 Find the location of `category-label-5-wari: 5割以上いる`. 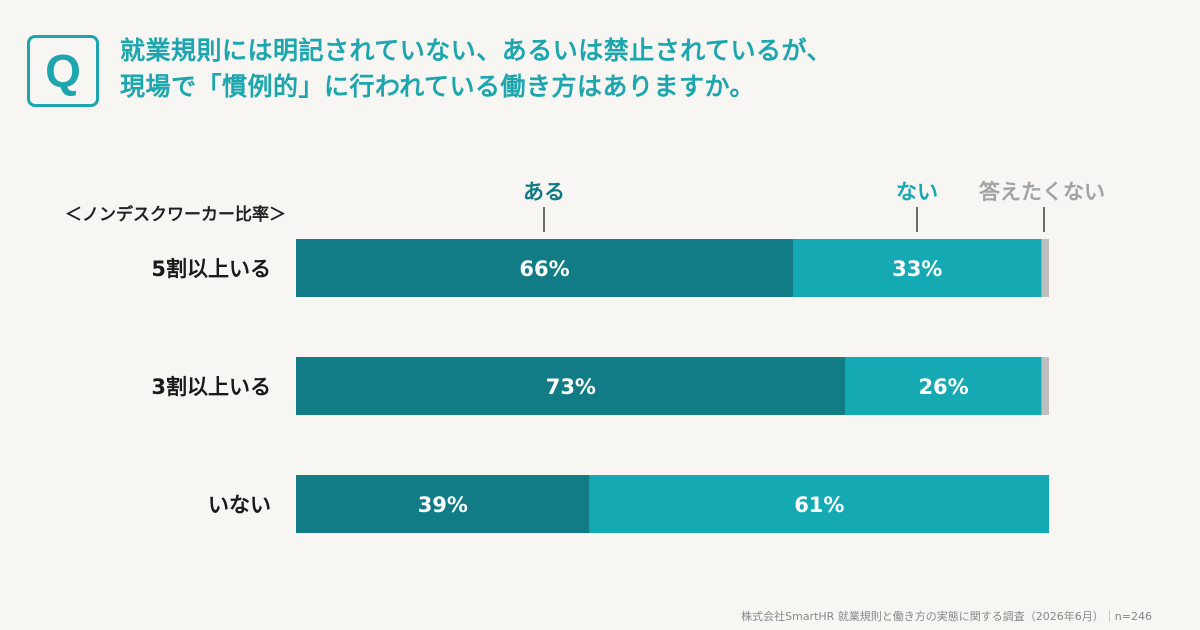

category-label-5-wari: 5割以上いる is located at coordinates (211, 269).